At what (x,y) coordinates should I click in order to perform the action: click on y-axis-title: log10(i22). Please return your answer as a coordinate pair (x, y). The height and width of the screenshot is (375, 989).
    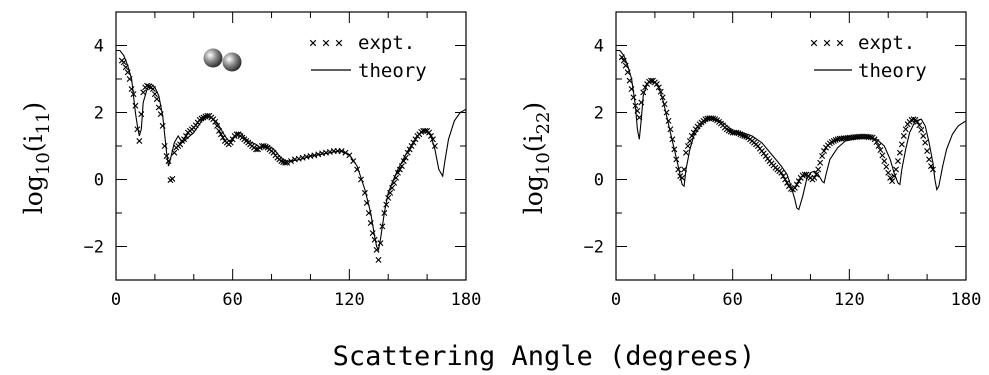
    Looking at the image, I should click on (536, 158).